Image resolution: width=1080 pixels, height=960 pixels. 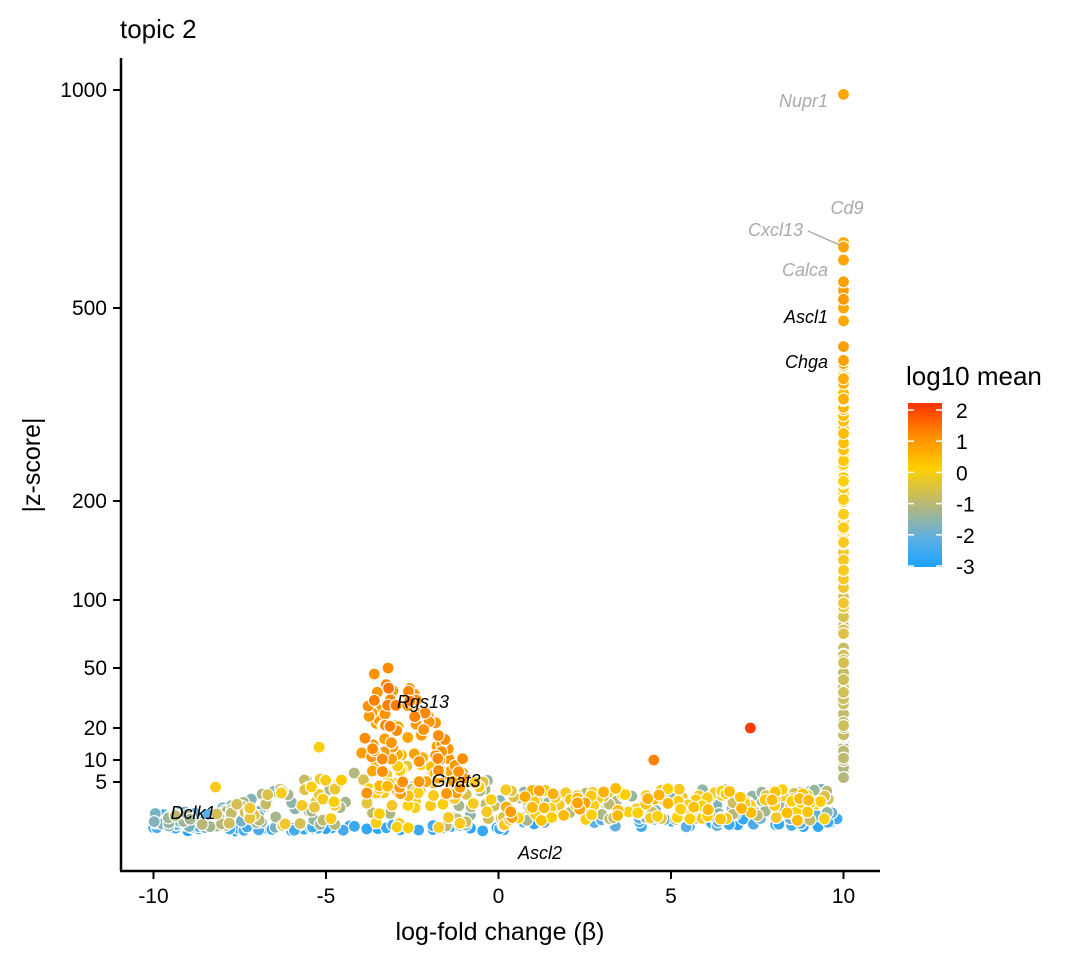 I want to click on legend-colorbar, so click(x=925, y=485).